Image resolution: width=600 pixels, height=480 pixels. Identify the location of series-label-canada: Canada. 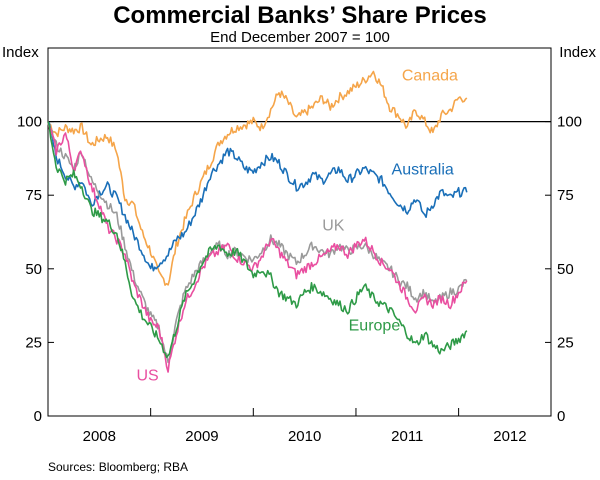
(430, 75).